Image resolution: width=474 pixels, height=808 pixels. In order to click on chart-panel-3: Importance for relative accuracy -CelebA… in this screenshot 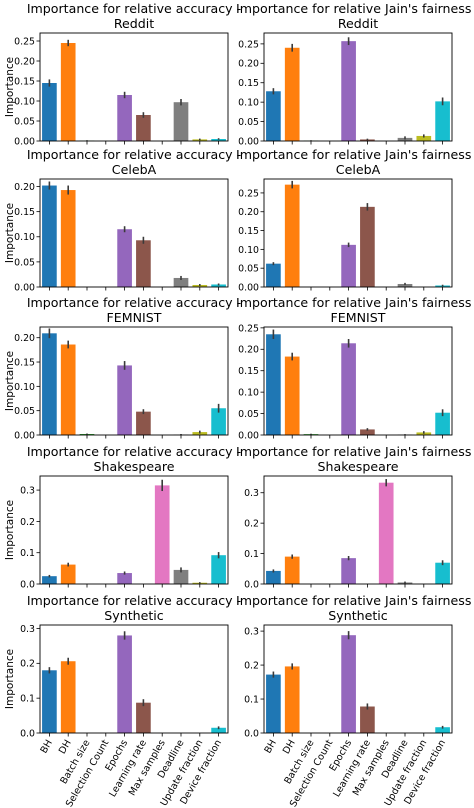, I will do `click(122, 220)`.